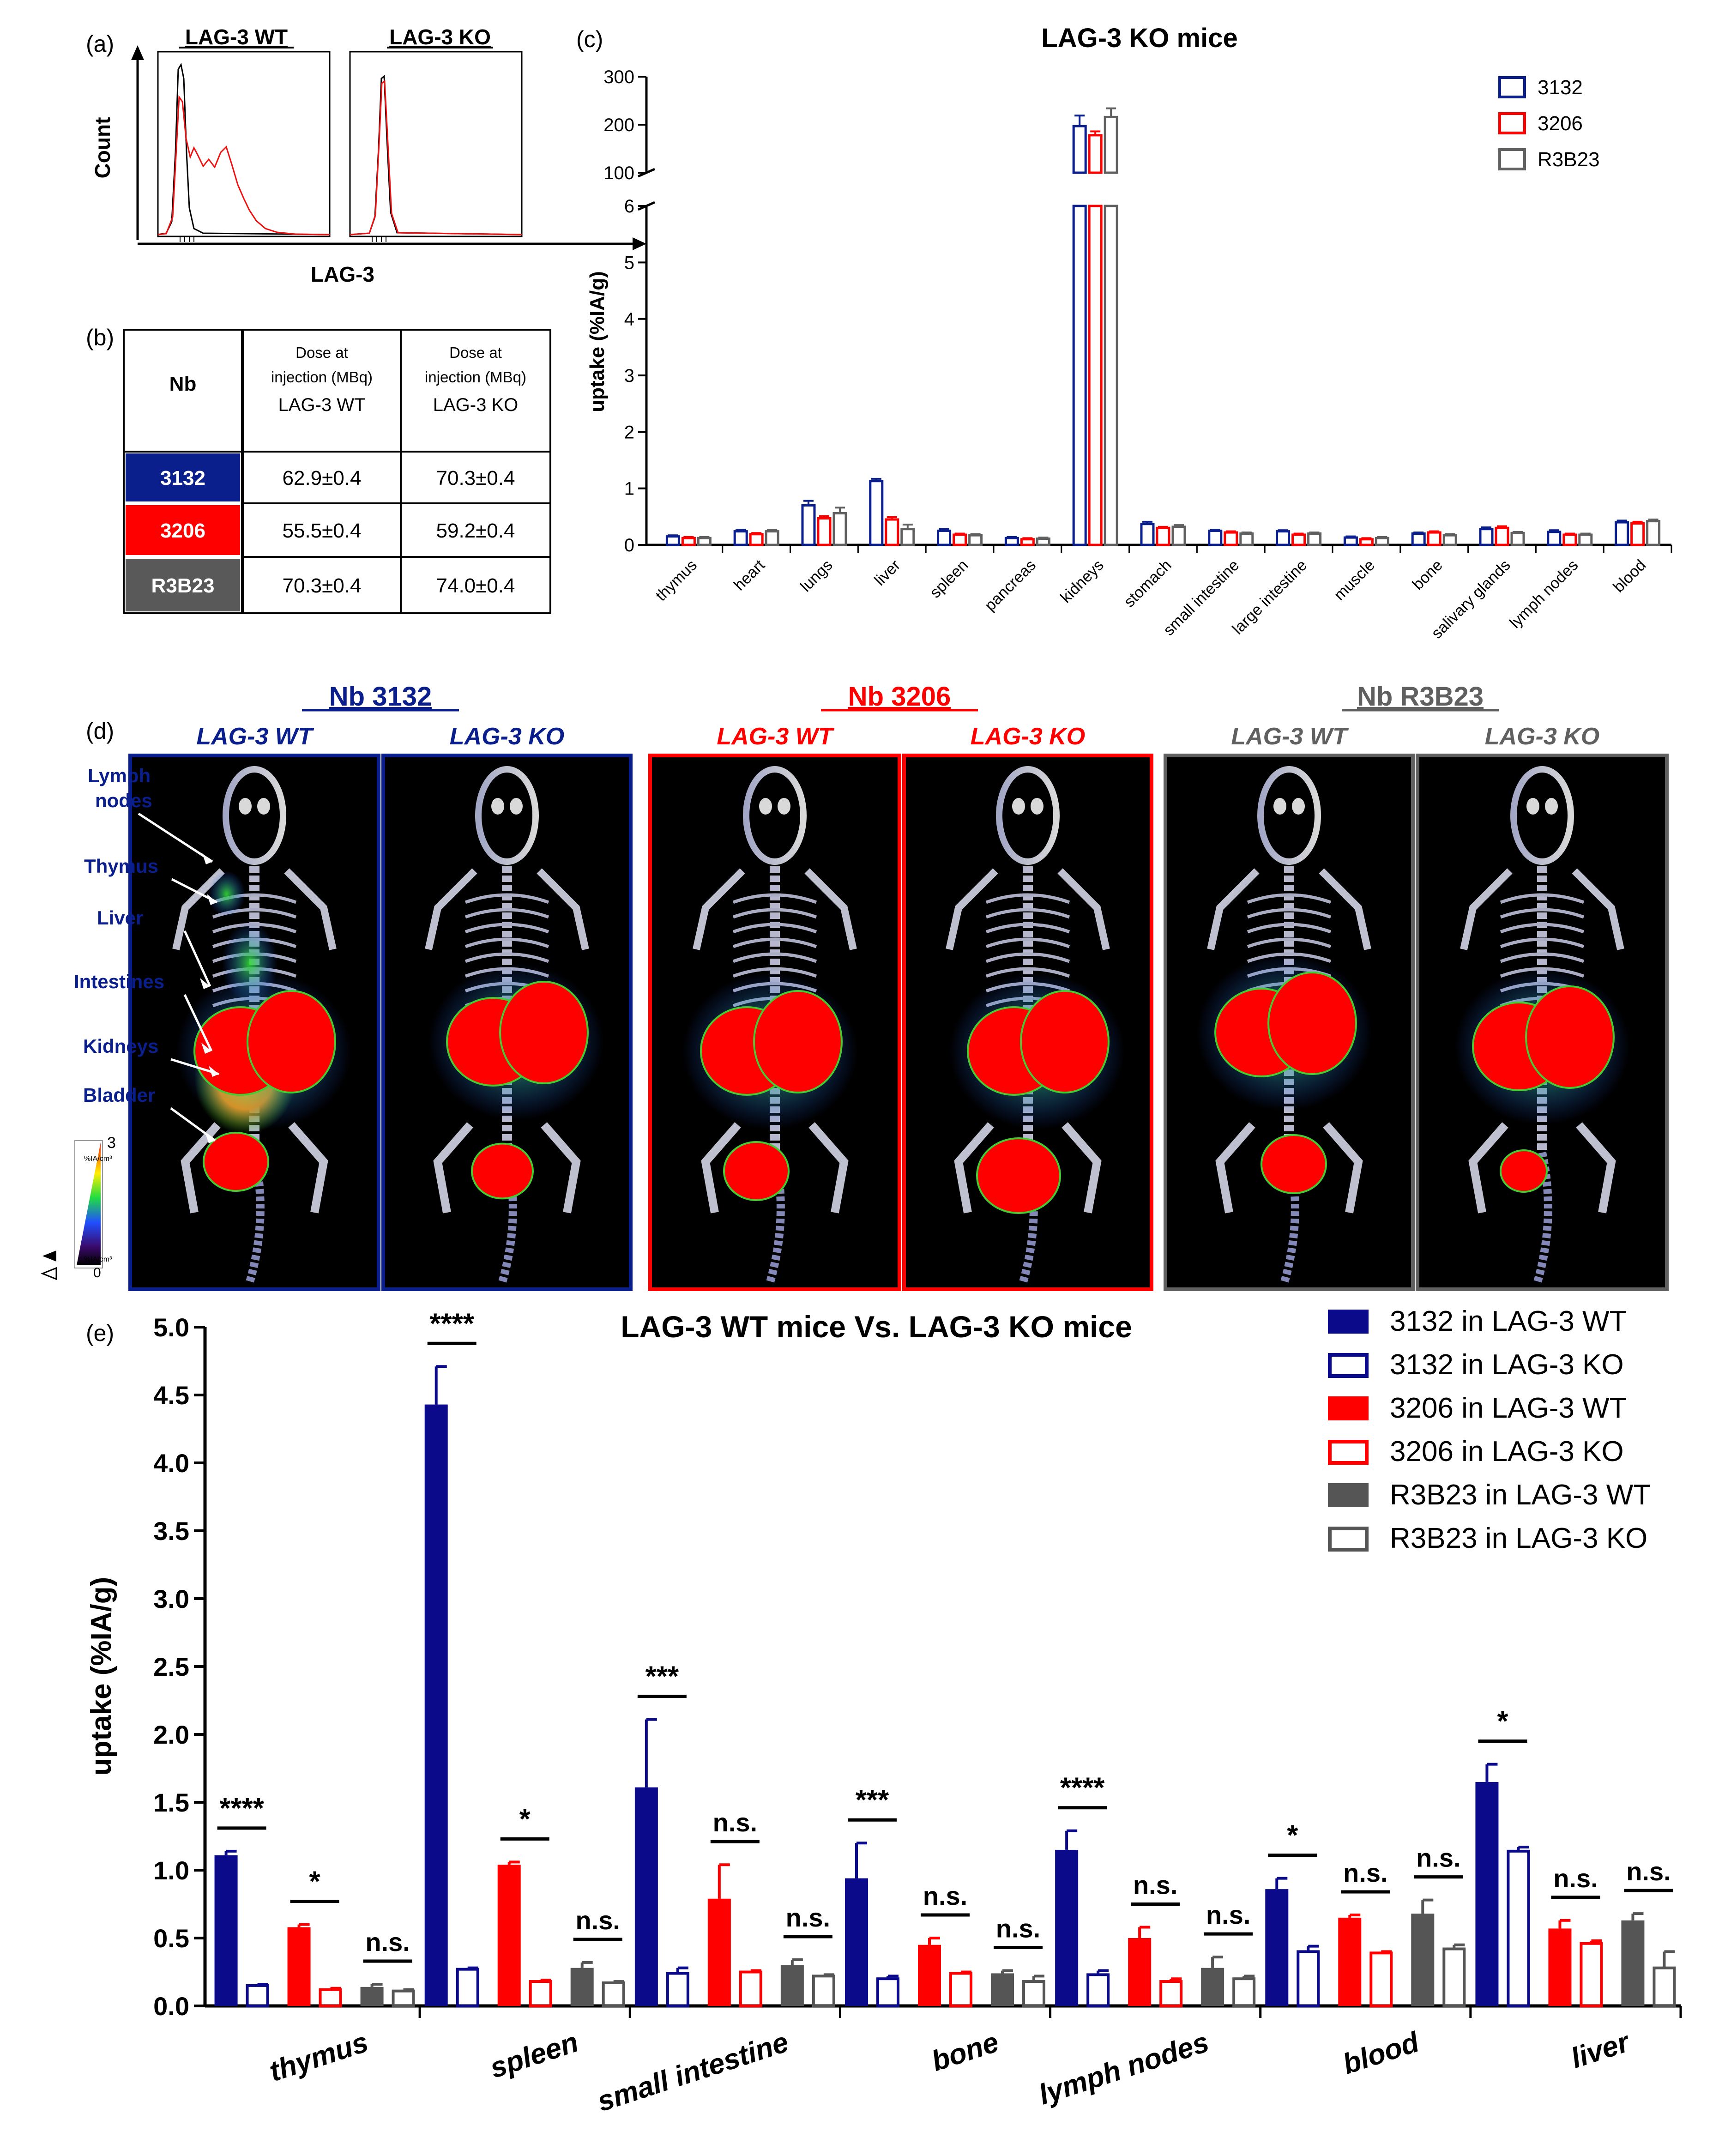 The image size is (1719, 2156). What do you see at coordinates (597, 342) in the screenshot?
I see `chart-c-ylabel: uptake (%IA/g)` at bounding box center [597, 342].